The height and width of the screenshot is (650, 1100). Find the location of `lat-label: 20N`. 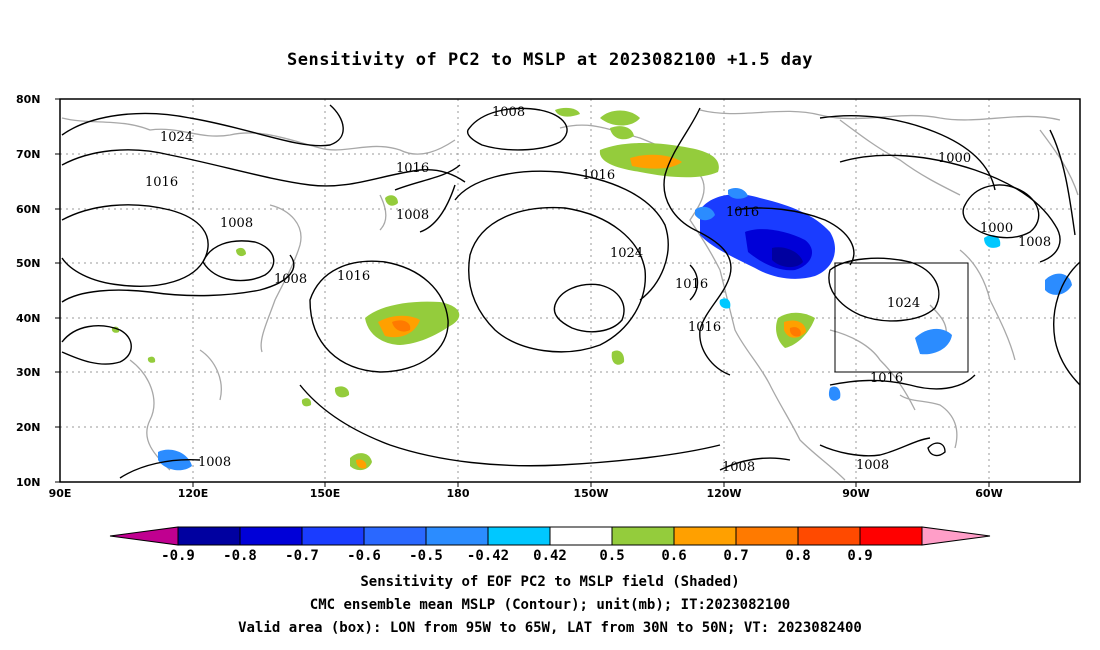

lat-label: 20N is located at coordinates (28, 427).